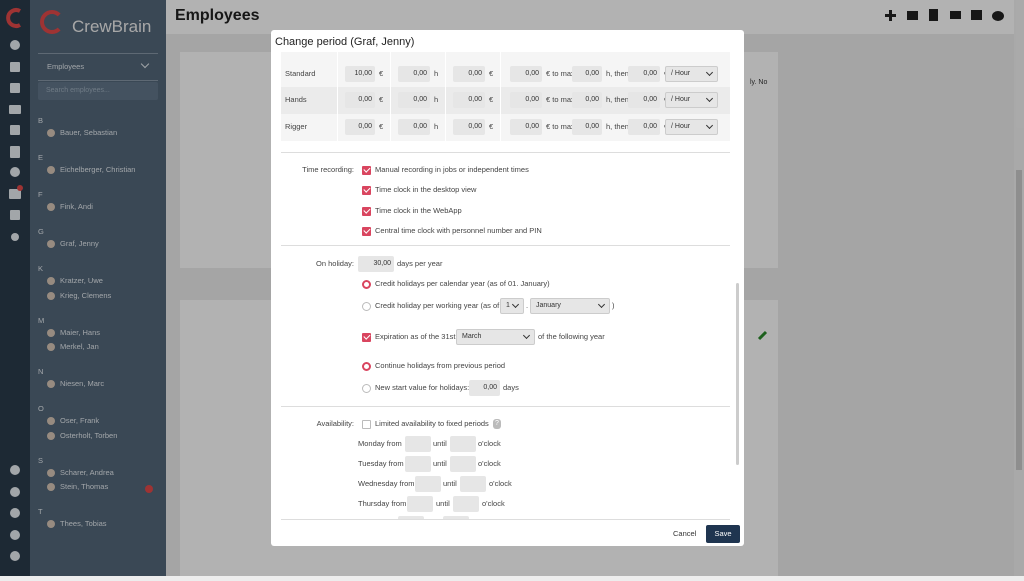 This screenshot has width=1024, height=581. I want to click on employee-name: Stein, Thomas, so click(84, 486).